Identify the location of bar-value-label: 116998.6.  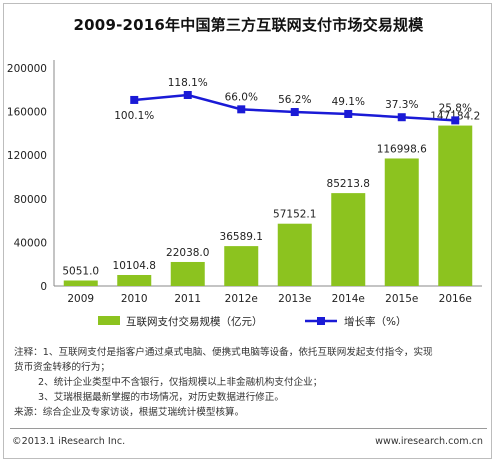
(402, 149).